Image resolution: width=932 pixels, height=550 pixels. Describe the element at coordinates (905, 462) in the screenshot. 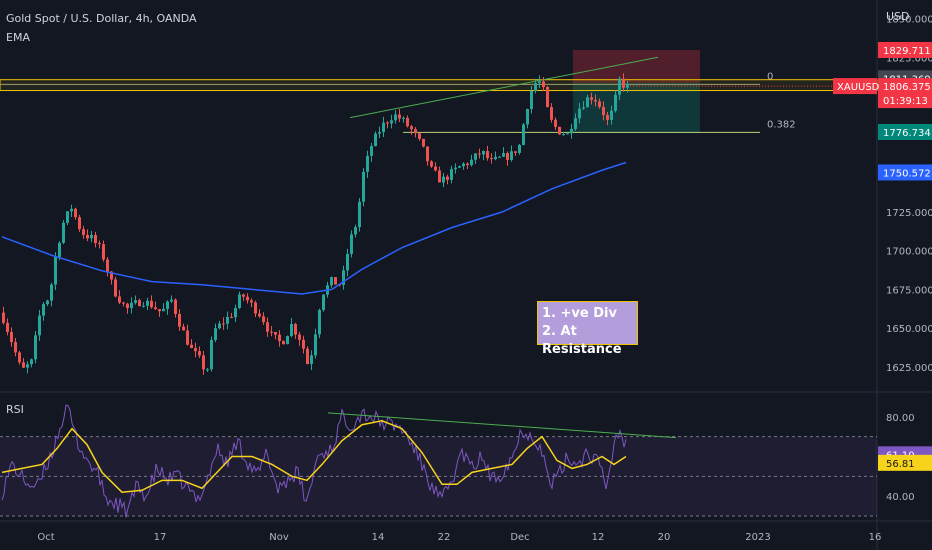

I see `rsi-value-tag: 56.81` at that location.